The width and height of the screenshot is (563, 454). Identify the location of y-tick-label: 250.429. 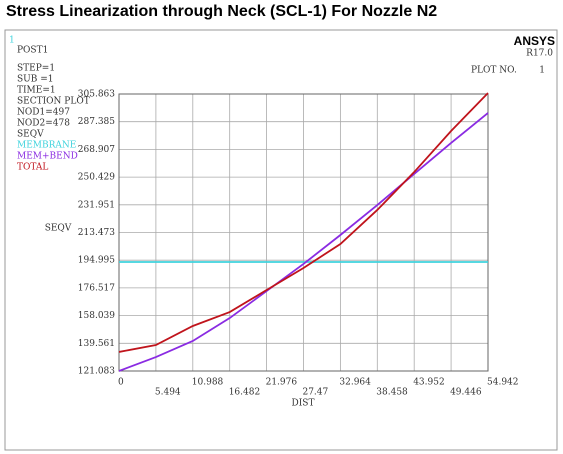
(96, 178).